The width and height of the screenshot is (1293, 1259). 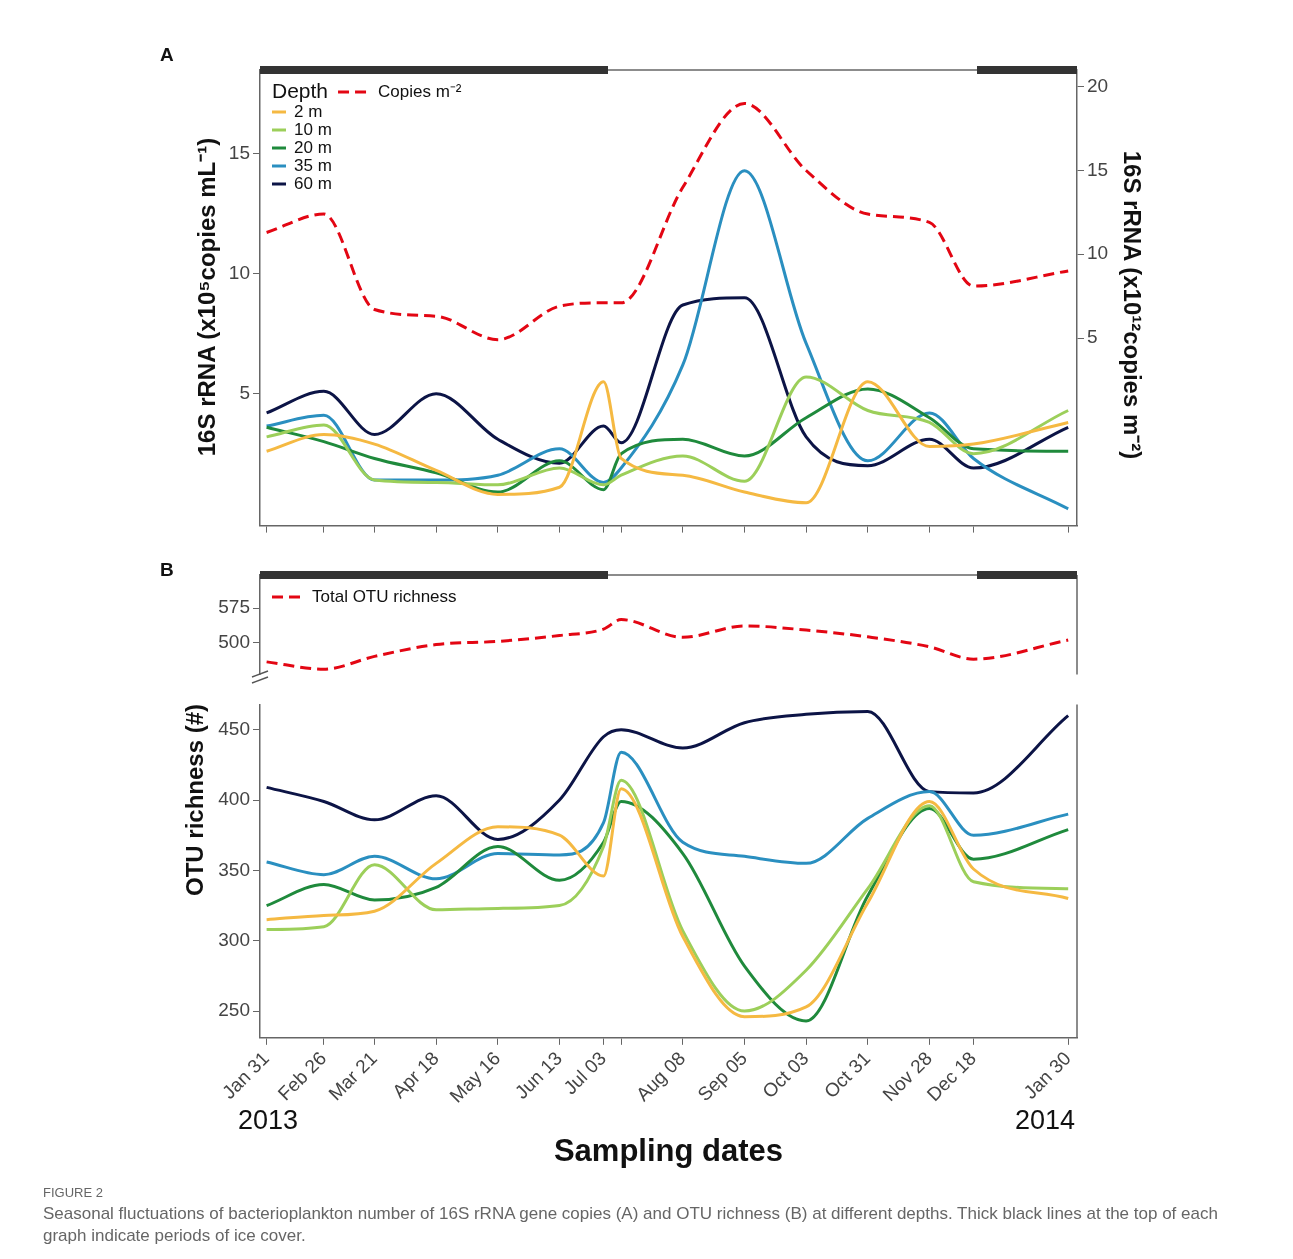 I want to click on y-tick-label: 10, so click(x=239, y=273).